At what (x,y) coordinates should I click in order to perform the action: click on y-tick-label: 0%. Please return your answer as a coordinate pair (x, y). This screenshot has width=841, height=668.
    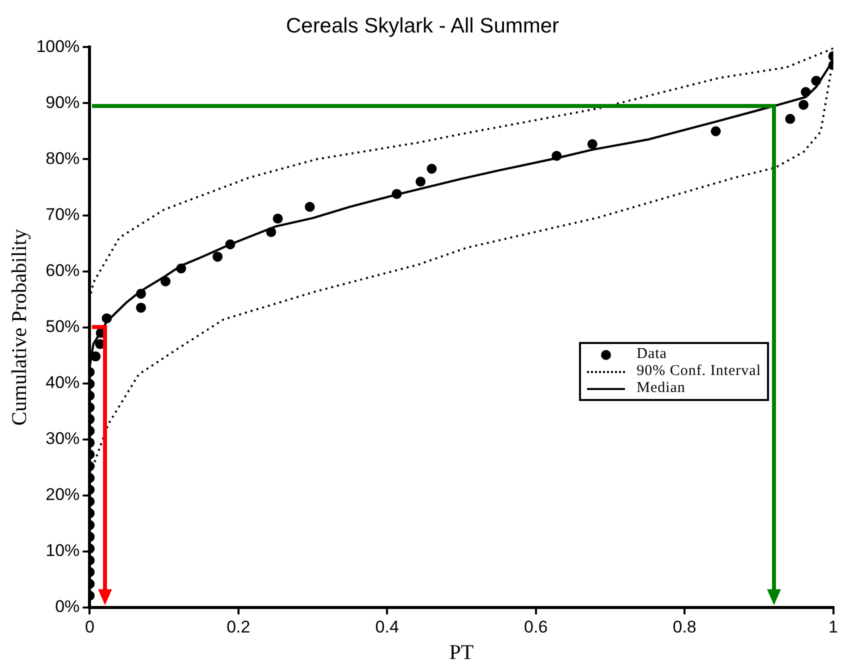
    Looking at the image, I should click on (67, 606).